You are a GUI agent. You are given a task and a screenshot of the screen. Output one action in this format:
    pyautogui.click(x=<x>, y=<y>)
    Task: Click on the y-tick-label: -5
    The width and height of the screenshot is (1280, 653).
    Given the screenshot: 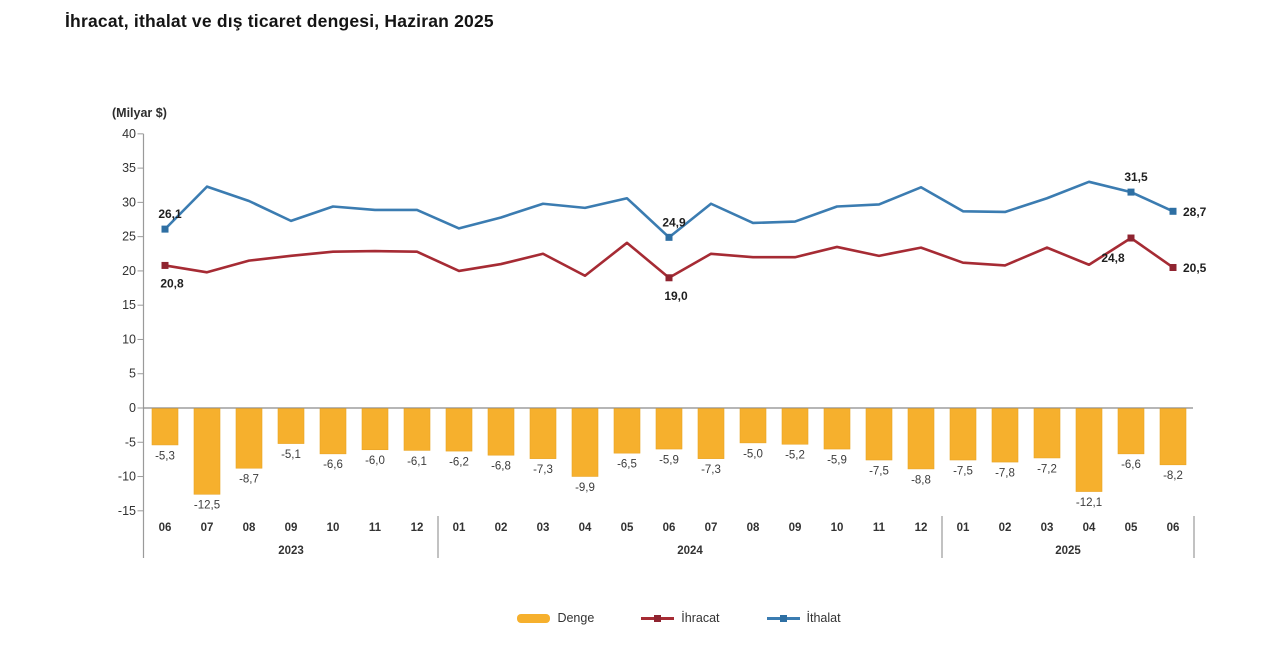 What is the action you would take?
    pyautogui.click(x=130, y=442)
    